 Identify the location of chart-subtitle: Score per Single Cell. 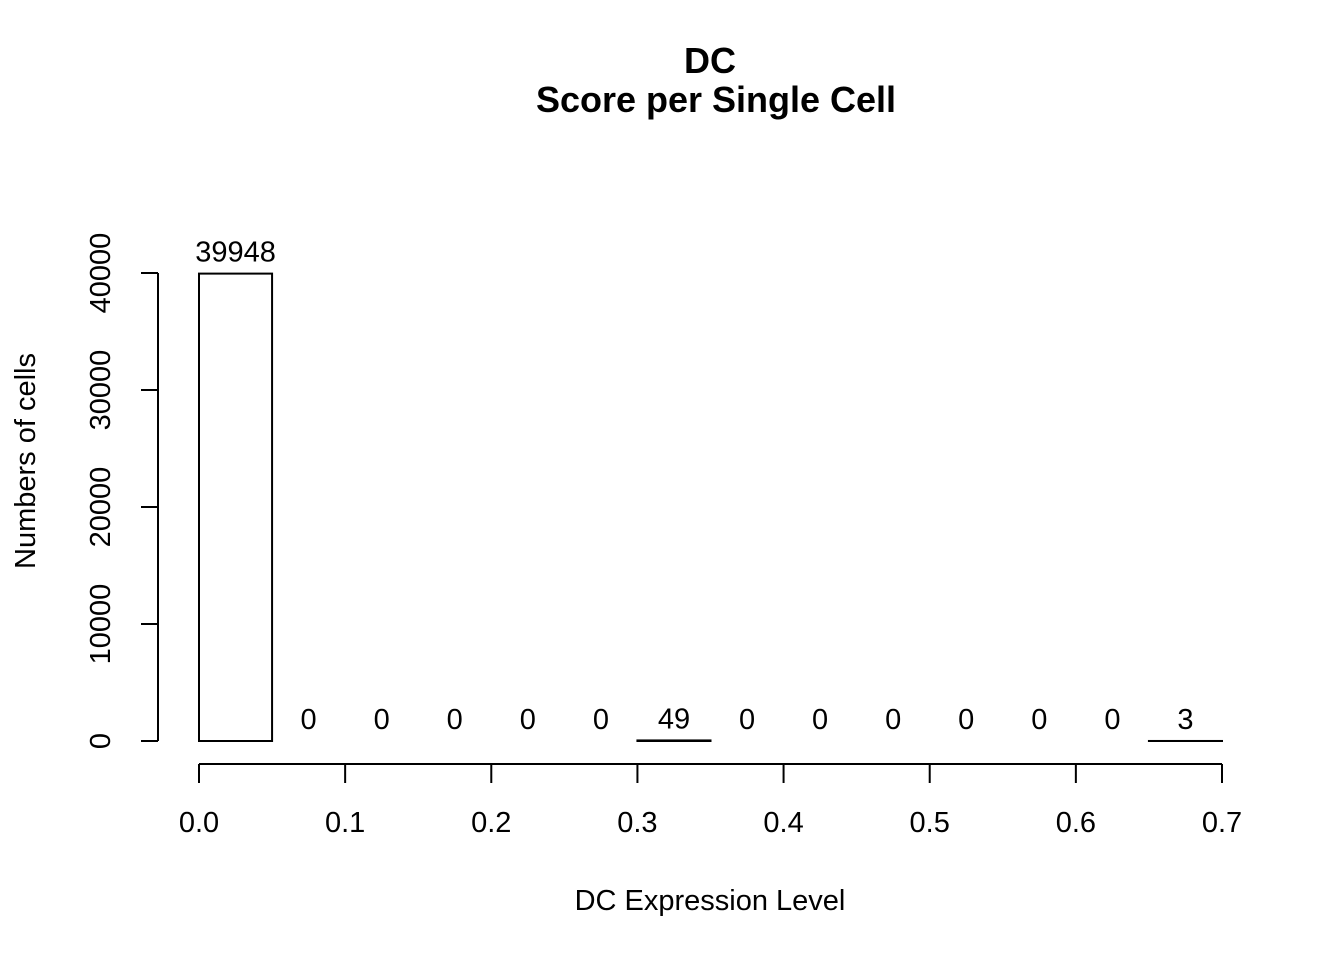
(716, 99).